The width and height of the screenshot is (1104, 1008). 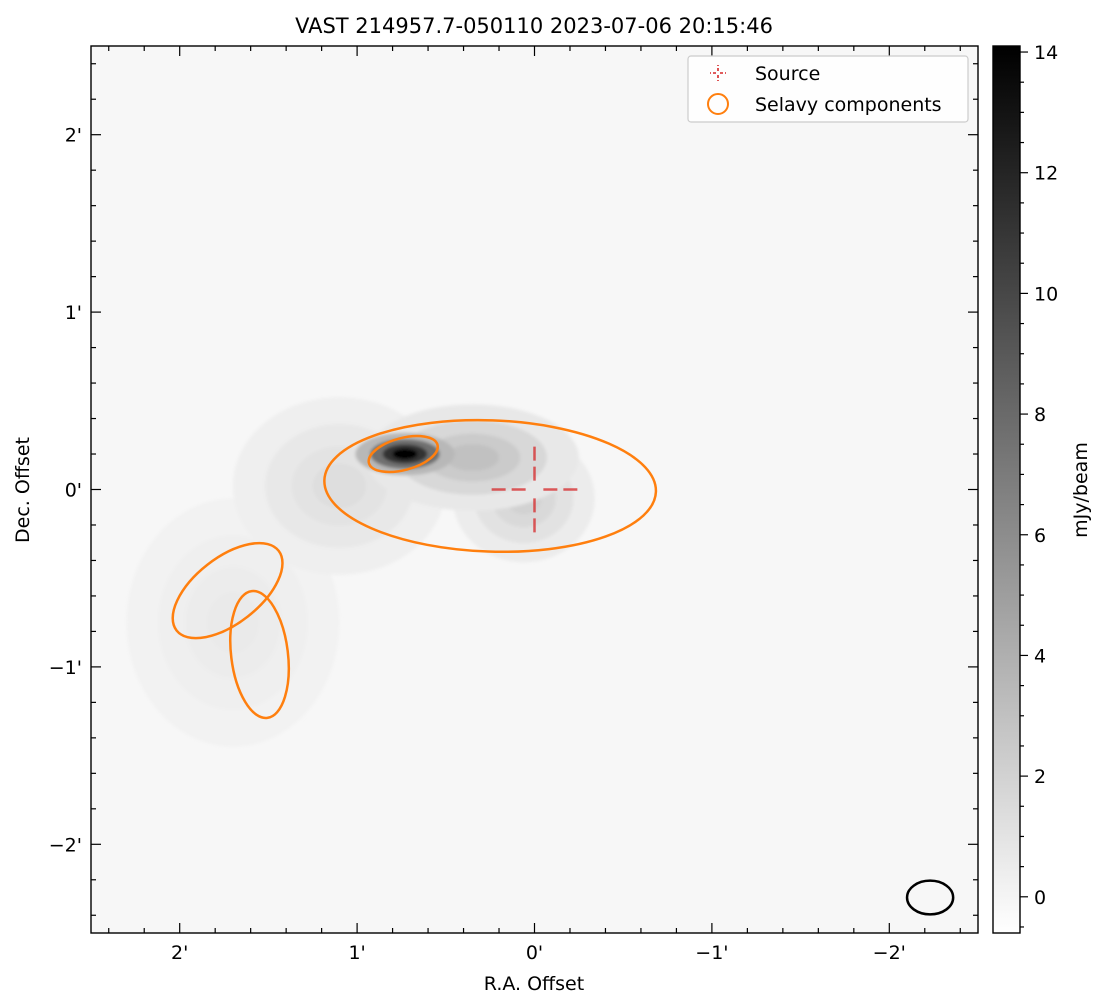 What do you see at coordinates (889, 953) in the screenshot?
I see `x-tick-label: −2'` at bounding box center [889, 953].